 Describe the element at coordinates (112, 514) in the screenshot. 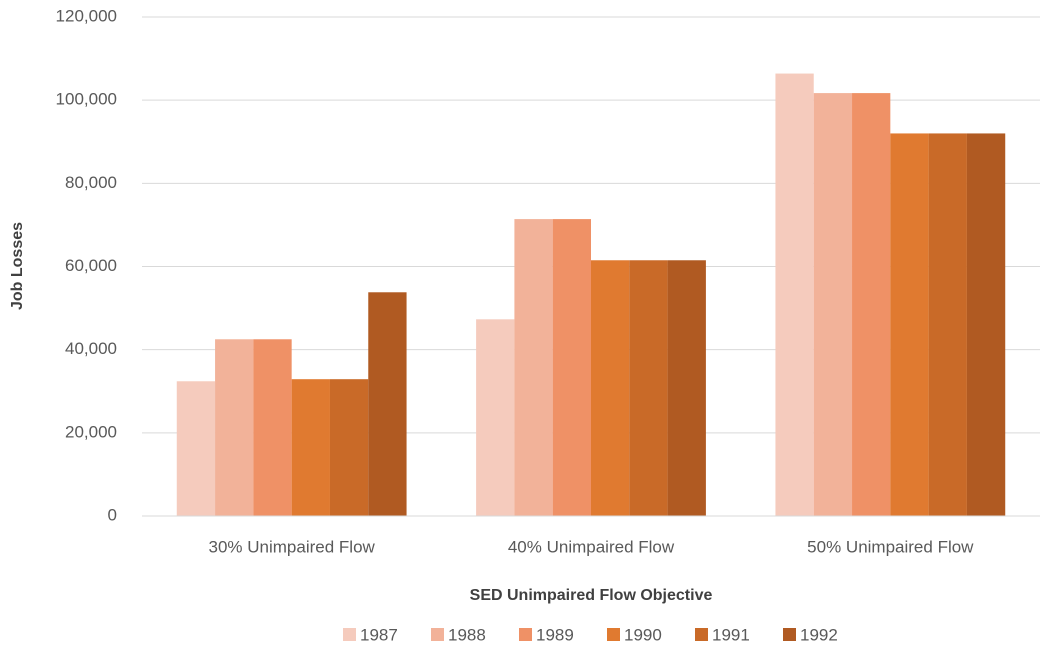

I see `y-tick-label: 0` at that location.